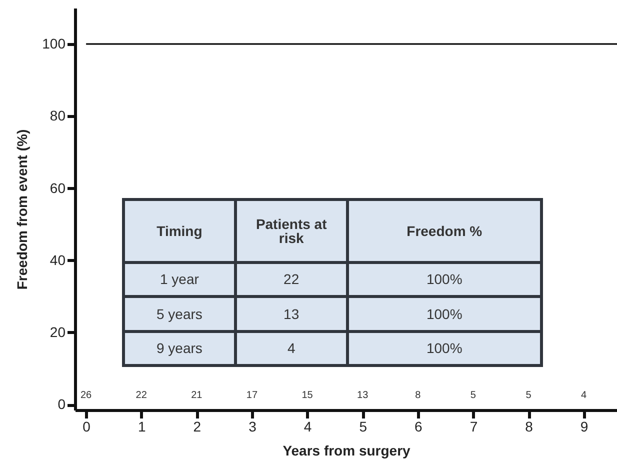 The width and height of the screenshot is (617, 469). I want to click on annotation: 15, so click(308, 395).